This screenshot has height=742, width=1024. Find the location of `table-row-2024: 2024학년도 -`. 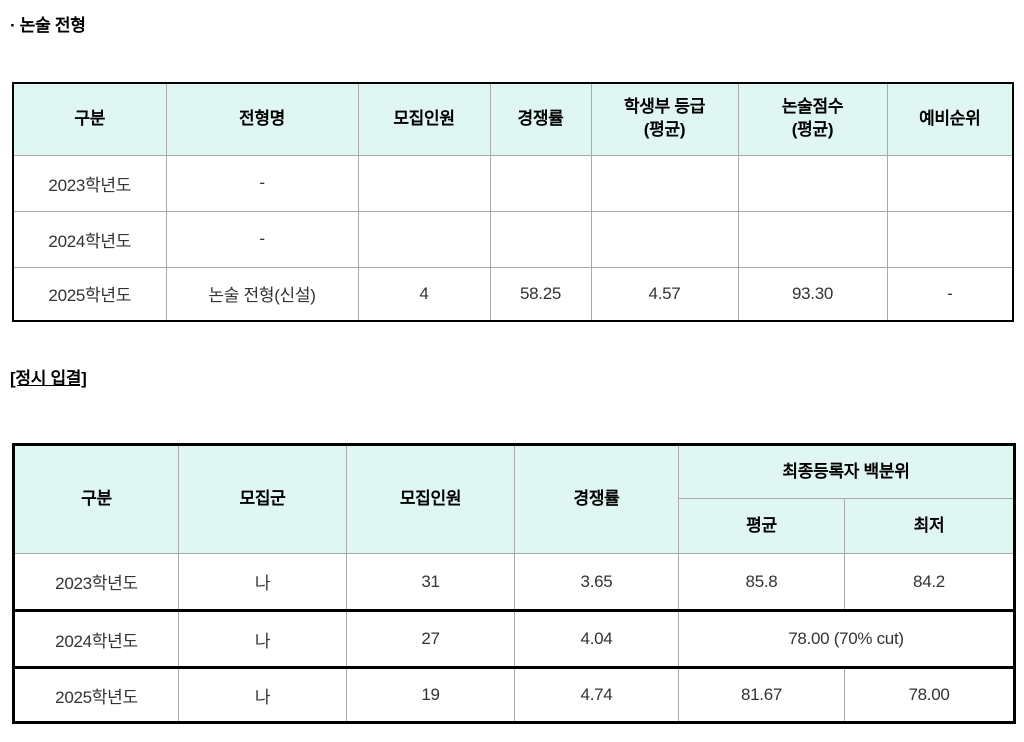

table-row-2024: 2024학년도 - is located at coordinates (513, 239).